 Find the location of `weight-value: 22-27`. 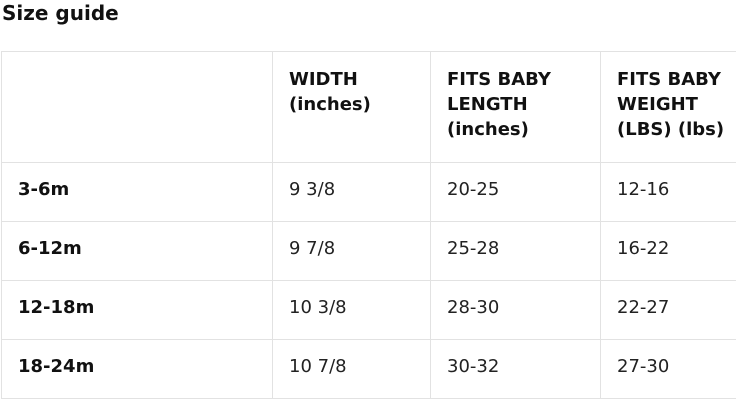

weight-value: 22-27 is located at coordinates (668, 310).